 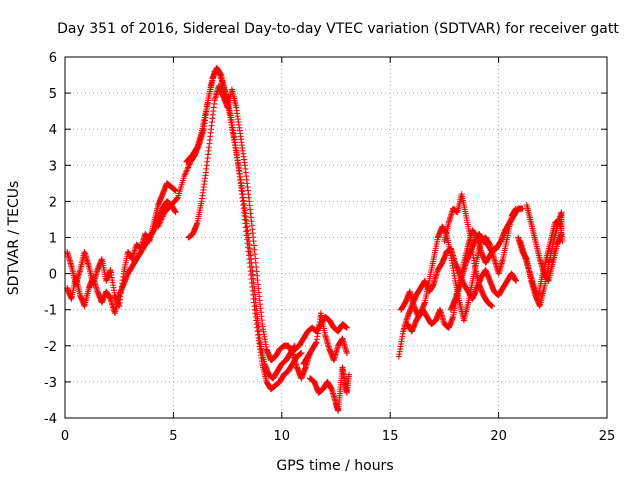 What do you see at coordinates (50, 311) in the screenshot?
I see `y-tick-label: -1` at bounding box center [50, 311].